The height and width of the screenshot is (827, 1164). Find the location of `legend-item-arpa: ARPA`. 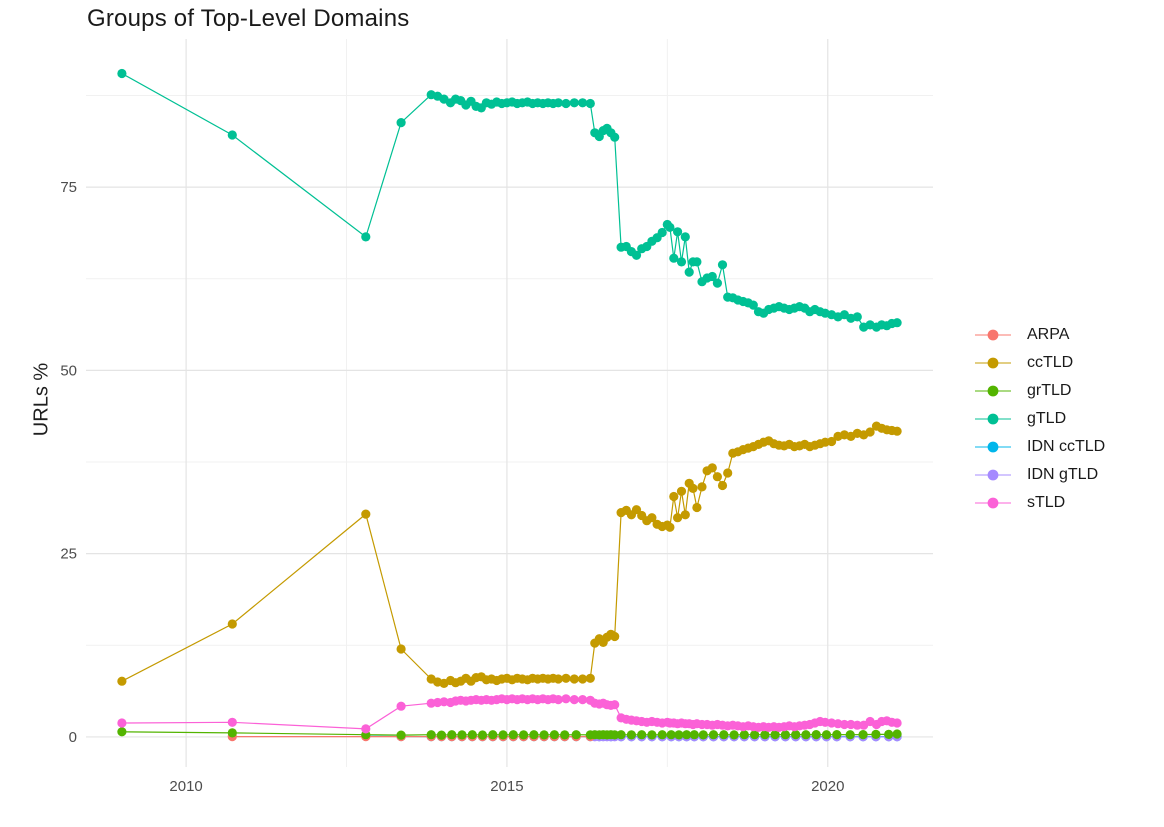

legend-item-arpa: ARPA is located at coordinates (1039, 335).